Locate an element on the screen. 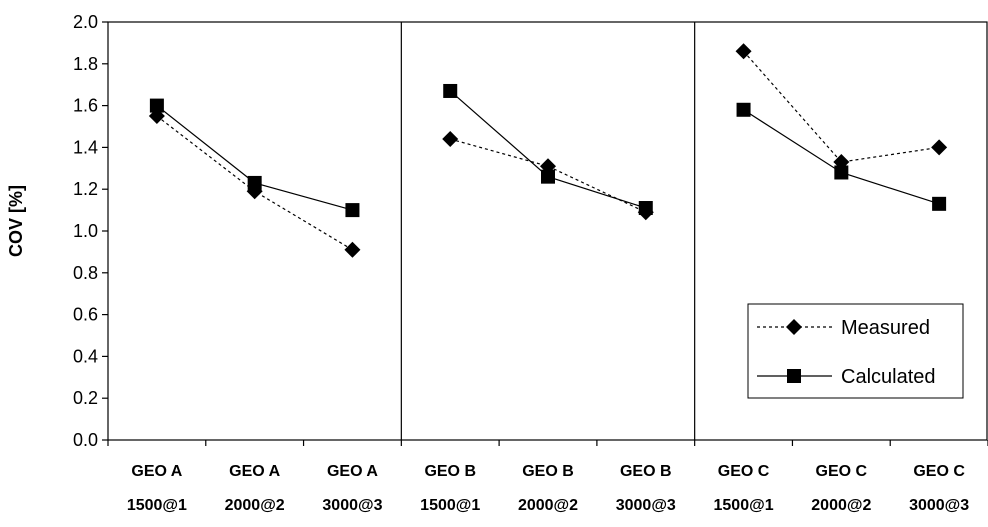  y-tick-label: 1.2 is located at coordinates (85, 189).